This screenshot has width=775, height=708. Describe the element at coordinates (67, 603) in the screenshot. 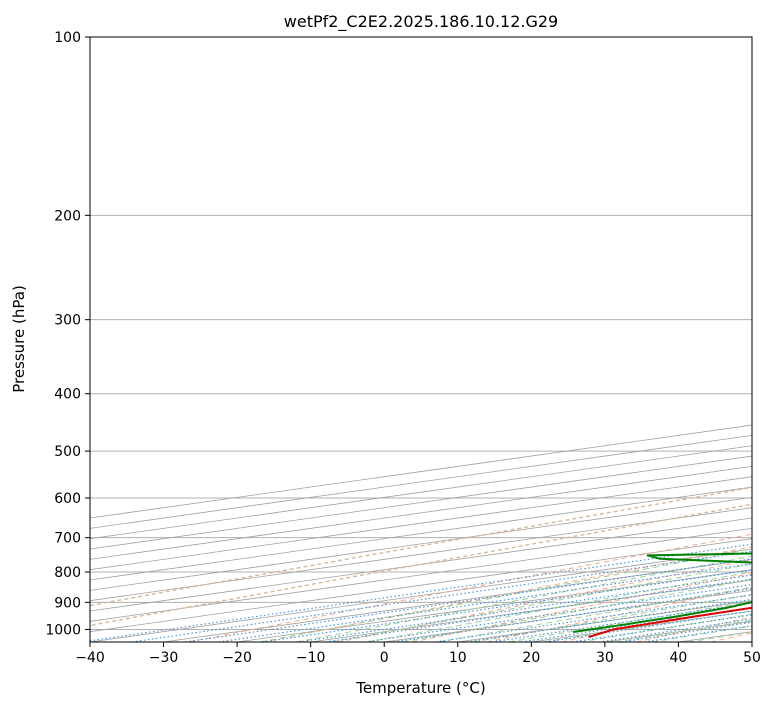

I see `y-tick-label: 900` at that location.